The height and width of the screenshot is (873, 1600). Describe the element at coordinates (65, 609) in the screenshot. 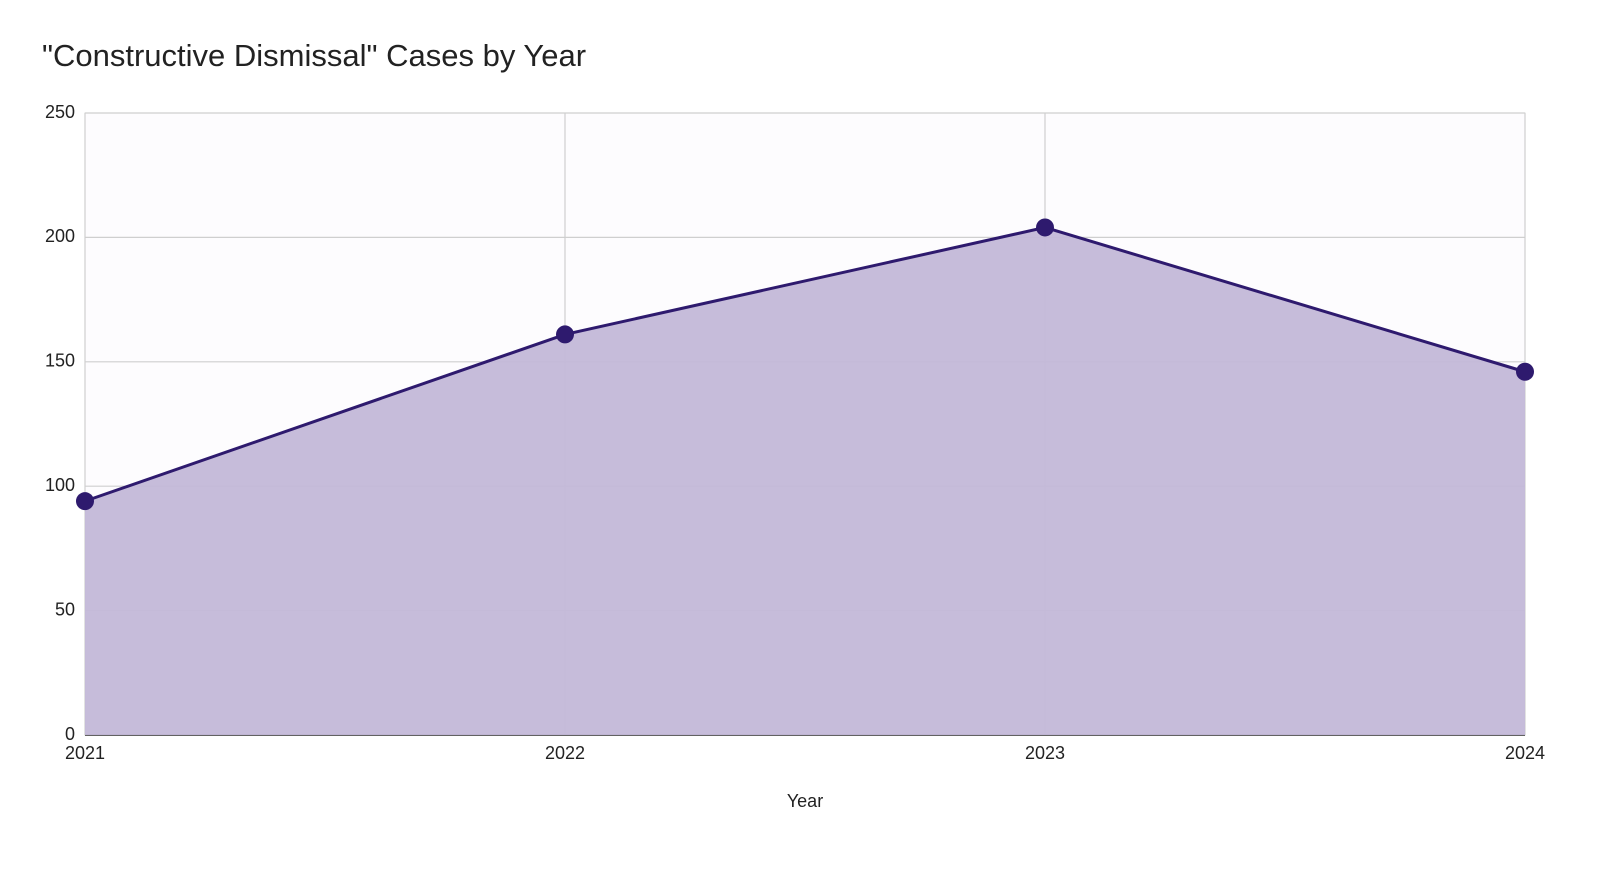

I see `y-tick-label: 50` at that location.